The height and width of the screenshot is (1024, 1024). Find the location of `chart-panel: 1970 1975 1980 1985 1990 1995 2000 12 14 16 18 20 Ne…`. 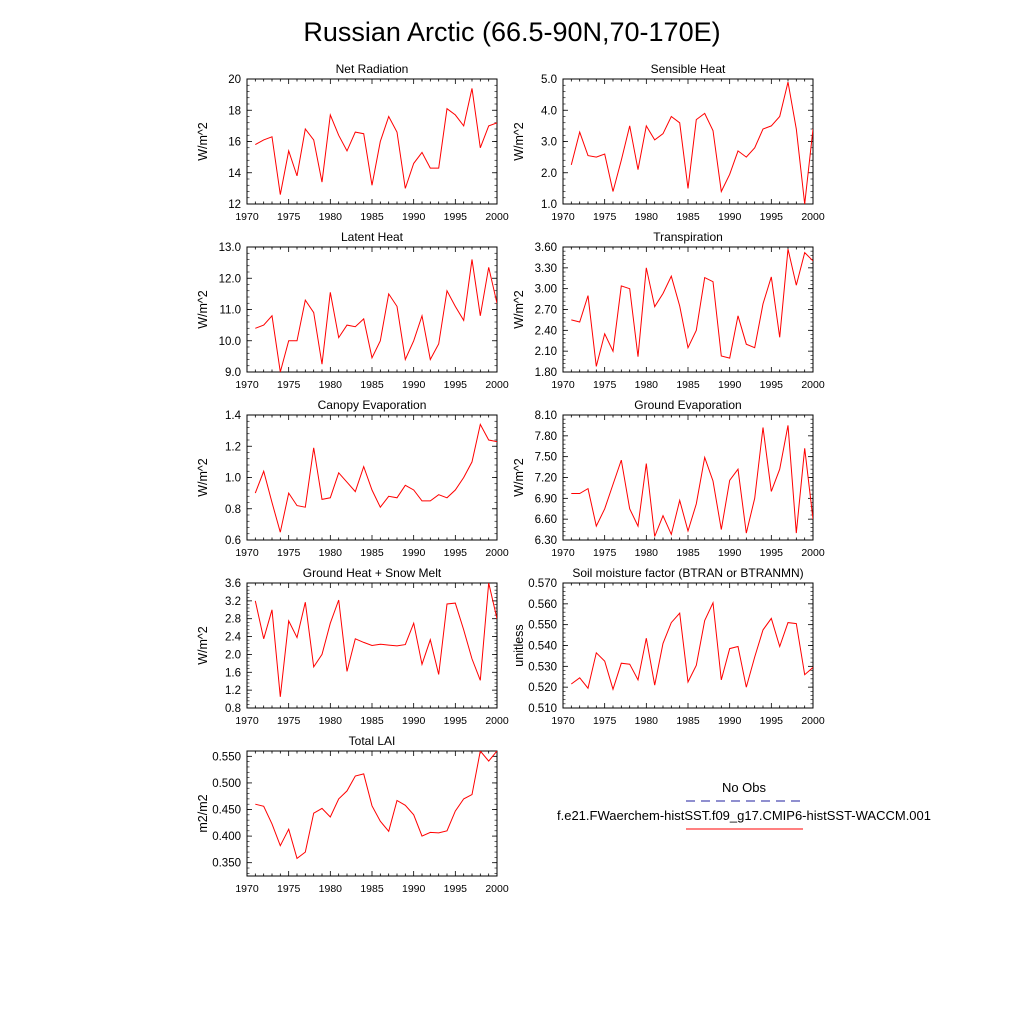

chart-panel: 1970 1975 1980 1985 1990 1995 2000 12 14 16 18 20 Ne… is located at coordinates (352, 142).